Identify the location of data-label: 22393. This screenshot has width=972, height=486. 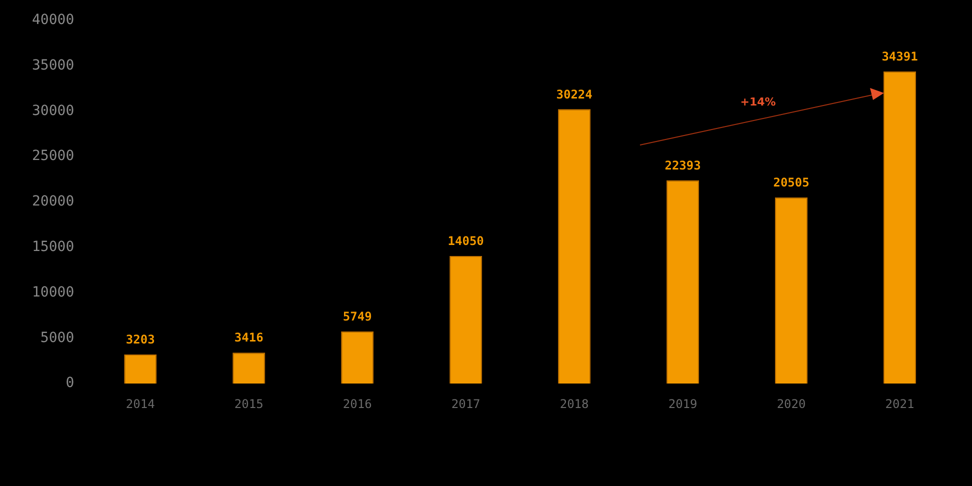
(682, 165).